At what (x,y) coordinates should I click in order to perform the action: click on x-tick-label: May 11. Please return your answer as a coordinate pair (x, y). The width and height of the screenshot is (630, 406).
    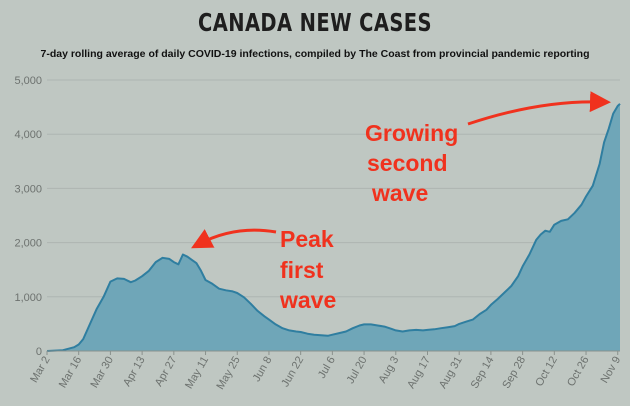
    Looking at the image, I should click on (197, 373).